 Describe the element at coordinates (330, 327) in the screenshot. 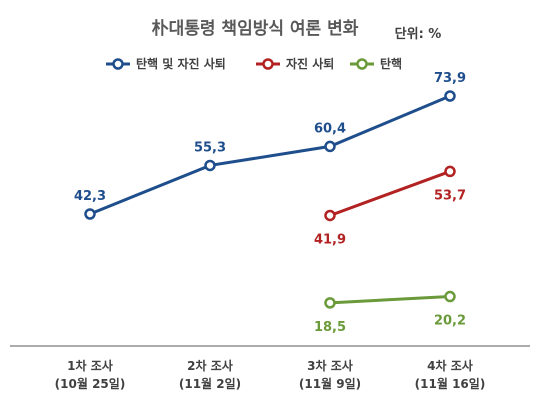

I see `data-label-2-2: 18,5` at that location.